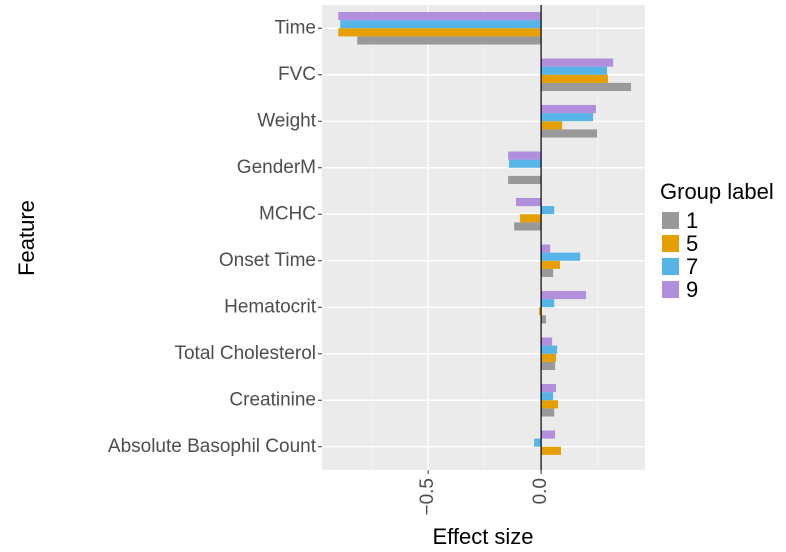 This screenshot has width=786, height=552. I want to click on y-tick-label: Time, so click(295, 27).